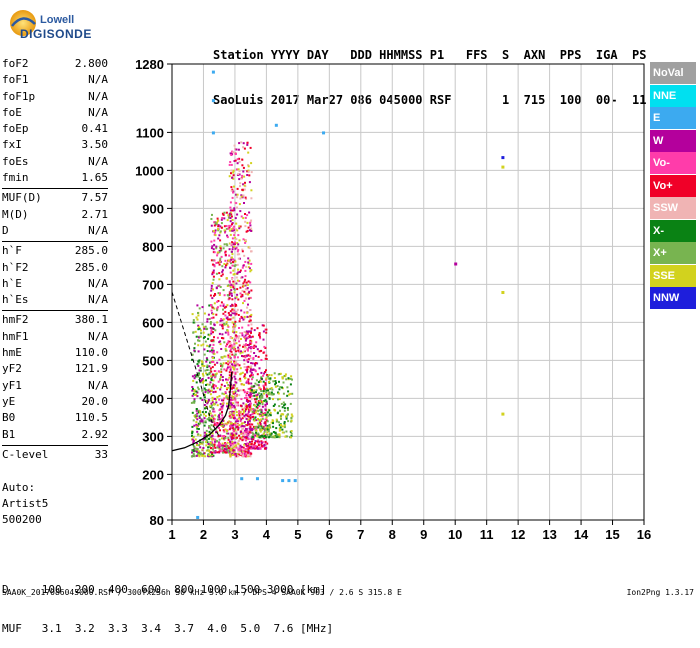 Image resolution: width=700 pixels, height=648 pixels. Describe the element at coordinates (503, 414) in the screenshot. I see `isolated-echo-point` at that location.